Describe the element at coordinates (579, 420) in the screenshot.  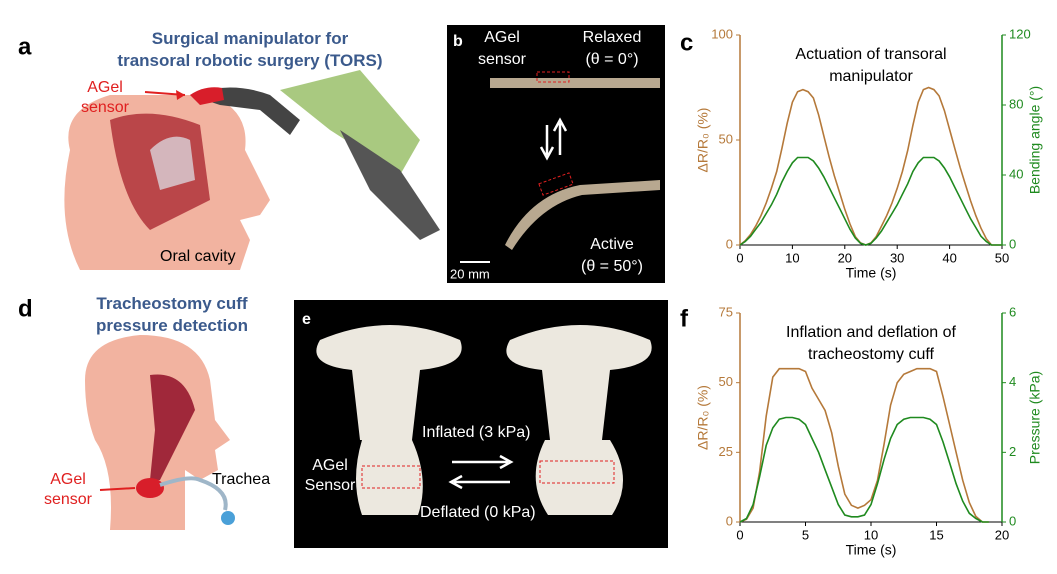
I see `cuff-right` at that location.